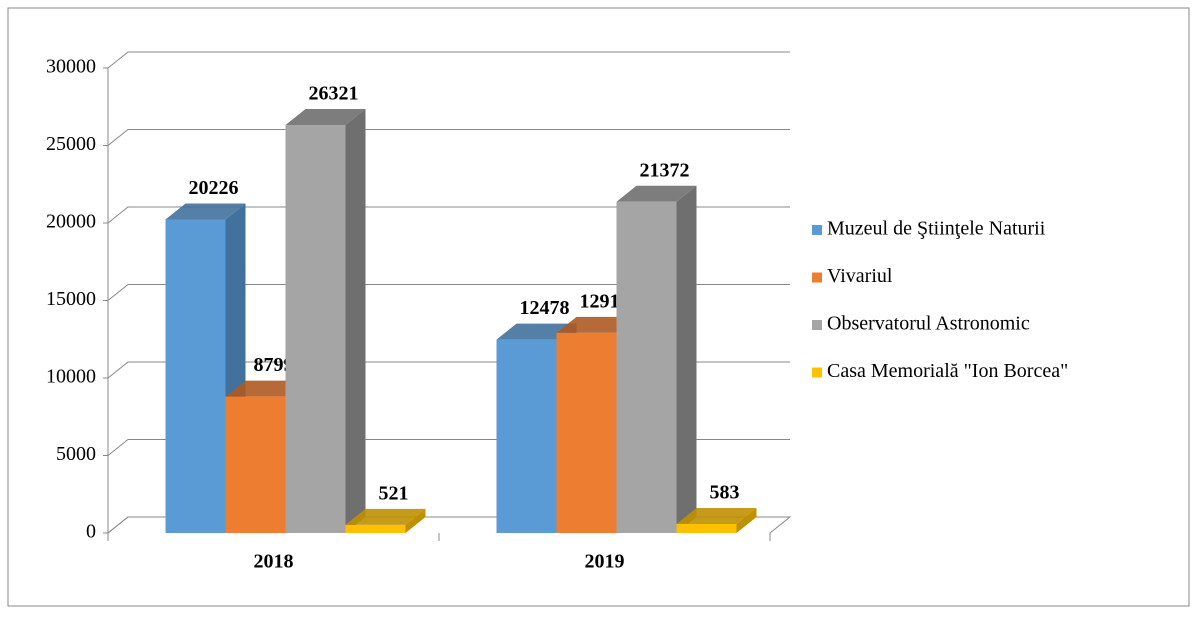  I want to click on legend-label: Casa Memorială "Ion Borcea", so click(947, 371).